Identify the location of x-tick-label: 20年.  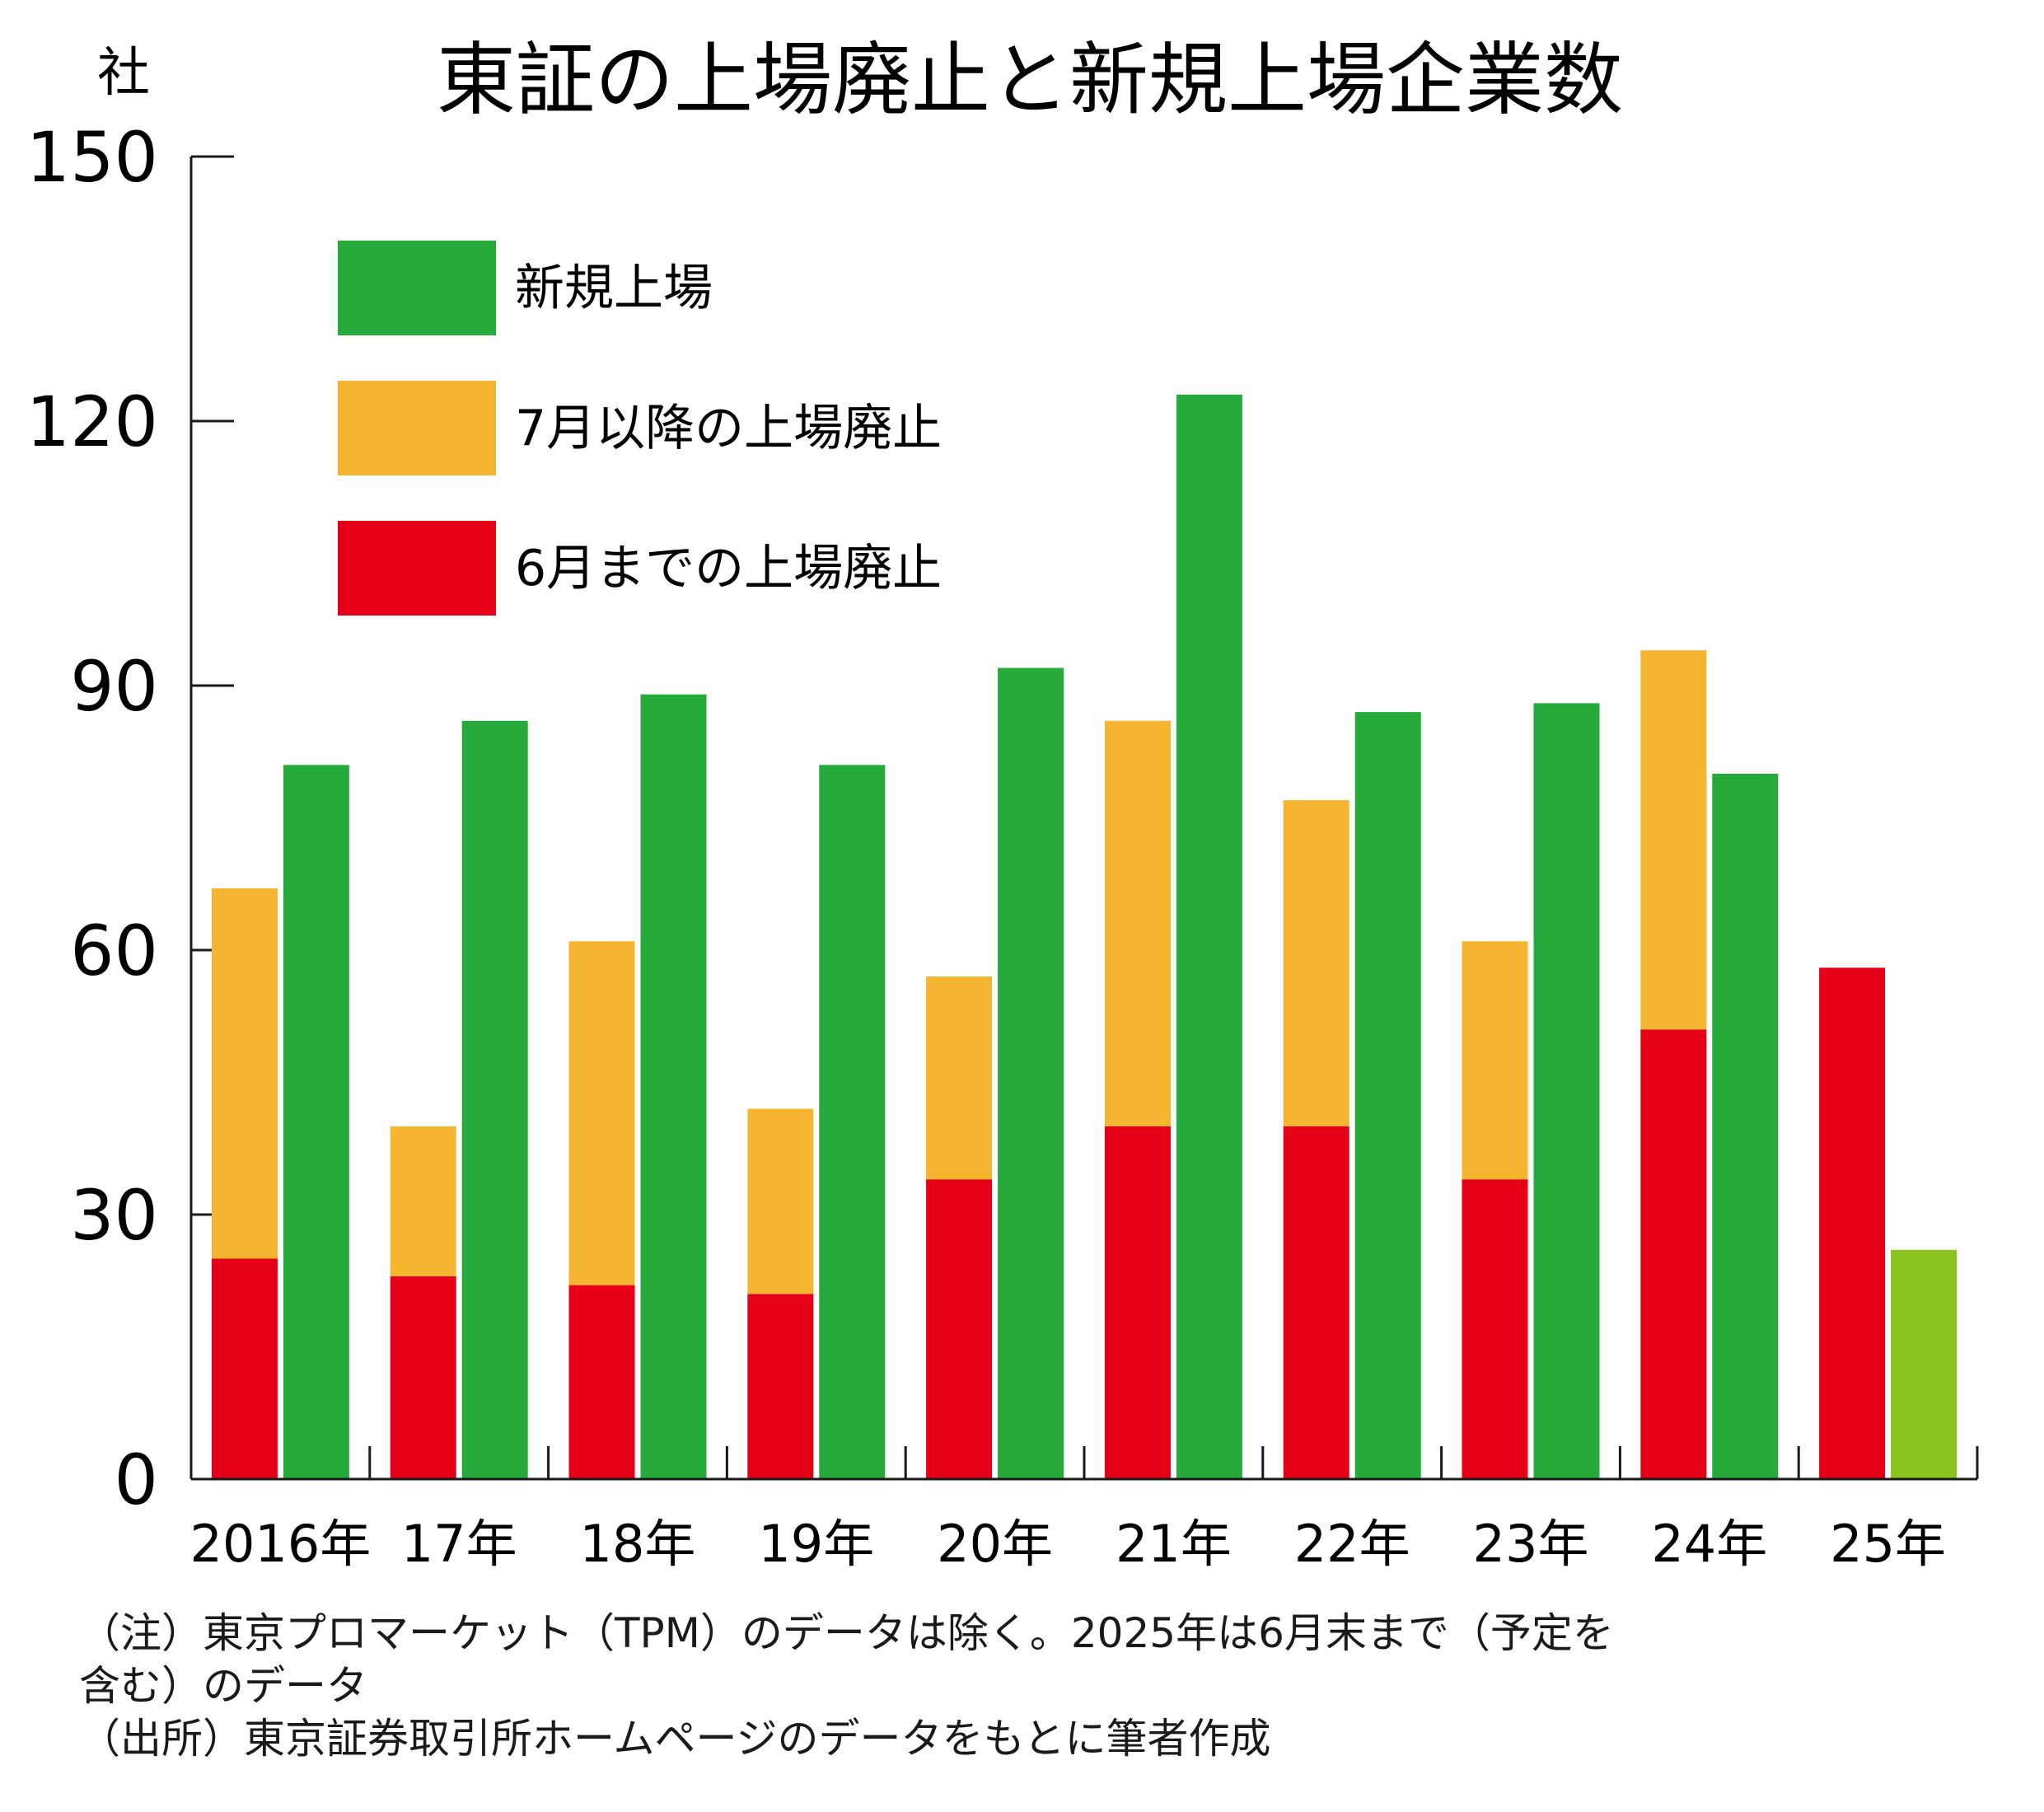
(995, 1544).